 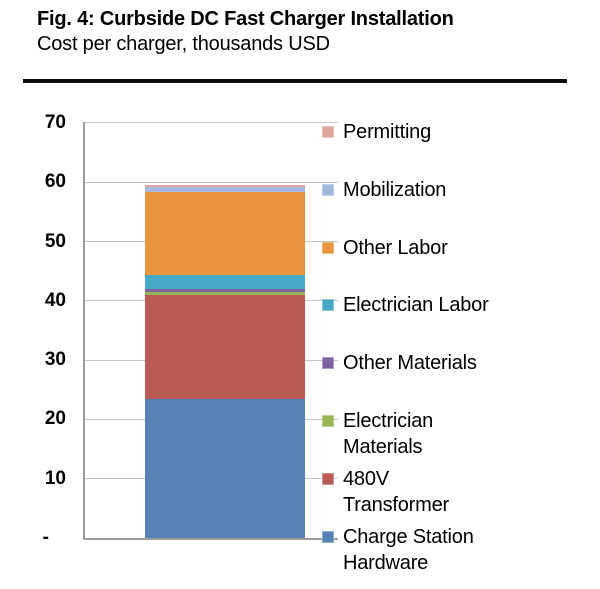 I want to click on legend-swatch-480v-transformer, so click(x=328, y=478).